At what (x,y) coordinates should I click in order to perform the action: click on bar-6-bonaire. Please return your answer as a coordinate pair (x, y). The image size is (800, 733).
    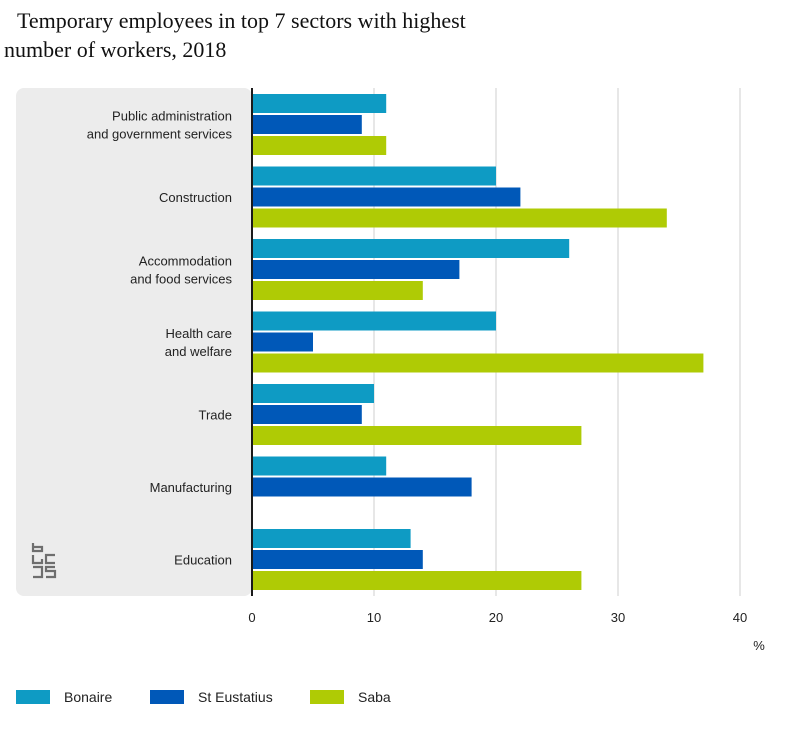
    Looking at the image, I should click on (319, 466).